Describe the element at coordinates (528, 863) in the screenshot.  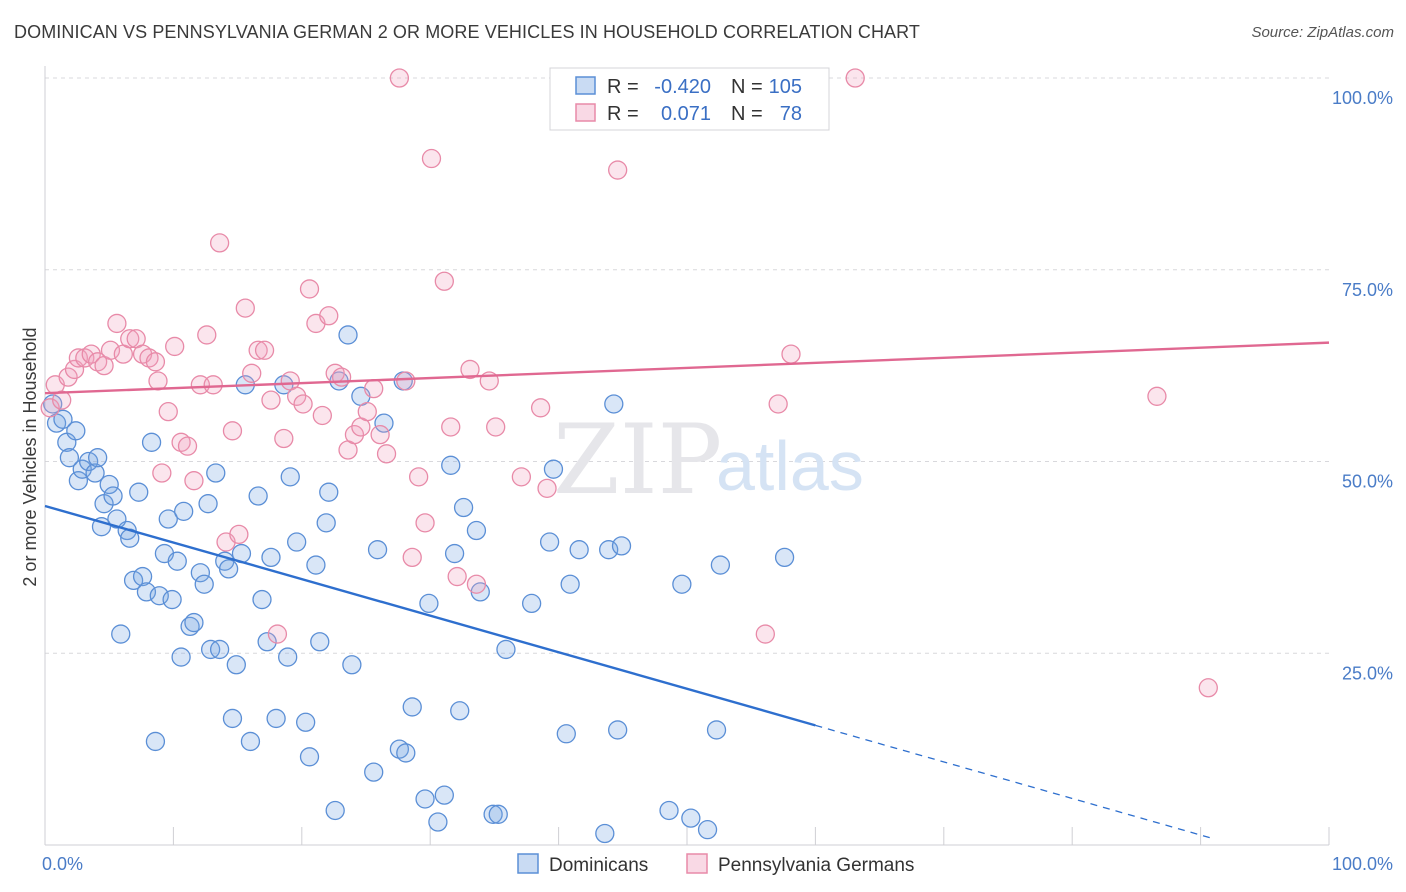
I see `bottom-legend-swatch-dominicans` at that location.